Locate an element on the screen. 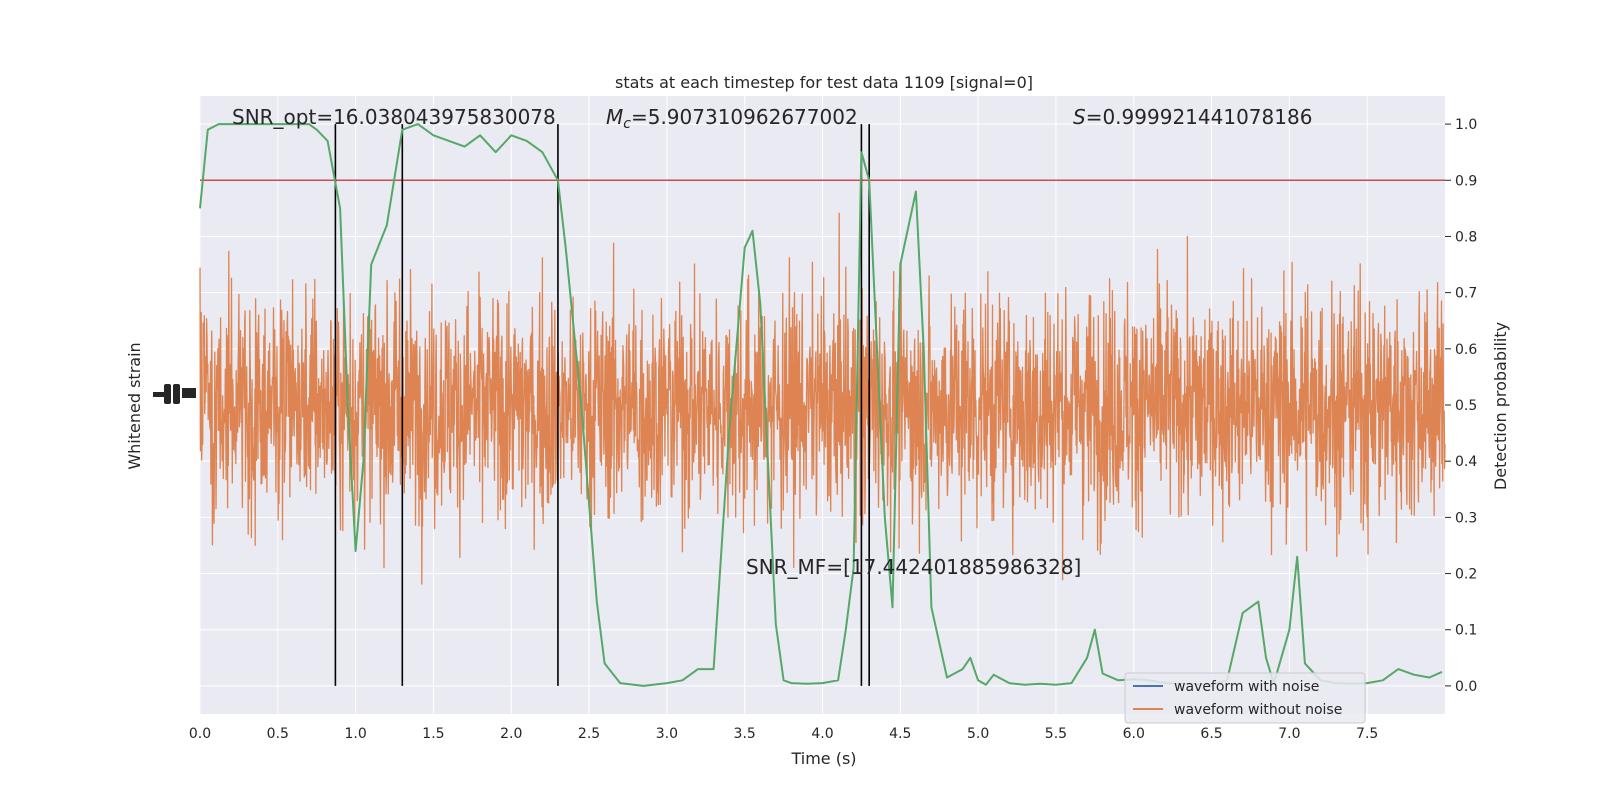  x-tick-label-15: 7.5 is located at coordinates (1367, 734).